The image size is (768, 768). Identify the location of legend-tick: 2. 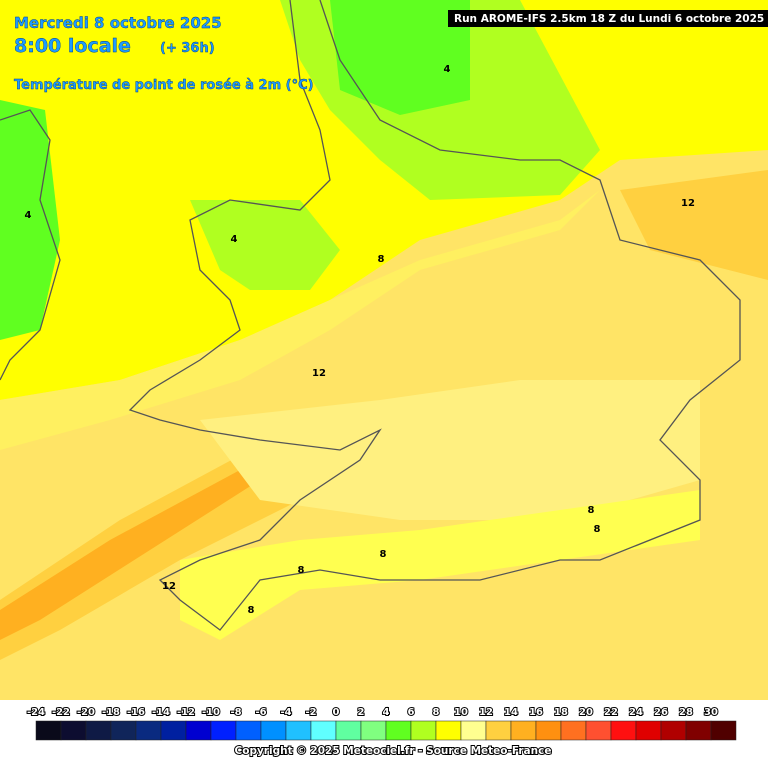
(361, 712).